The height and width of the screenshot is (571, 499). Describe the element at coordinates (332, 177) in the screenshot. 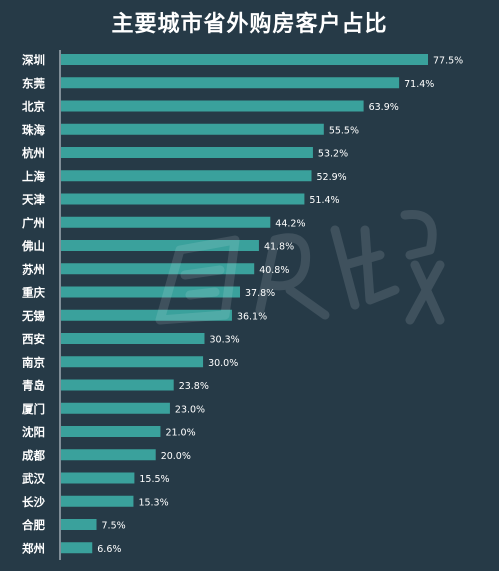

I see `value-label: 52.9%` at that location.